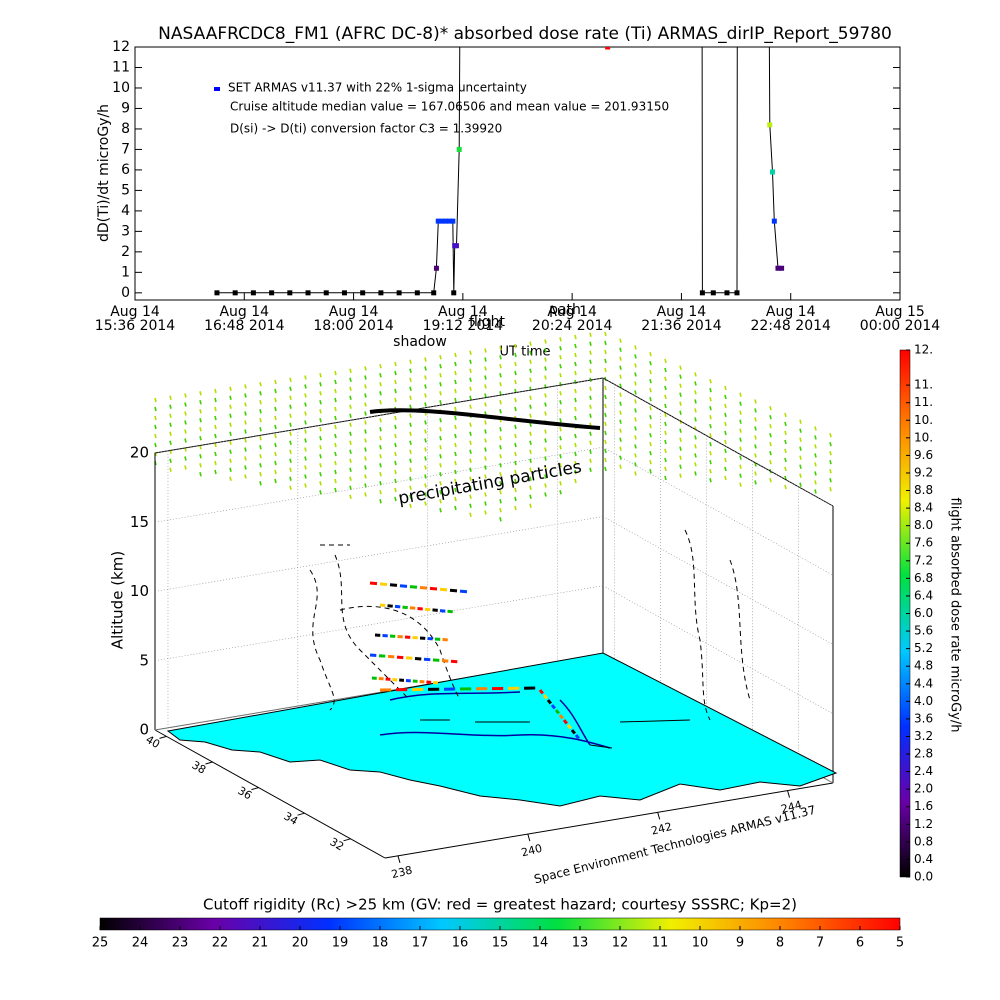 The image size is (1000, 1000). I want to click on colorbar-tick-label: 5.2, so click(923, 648).